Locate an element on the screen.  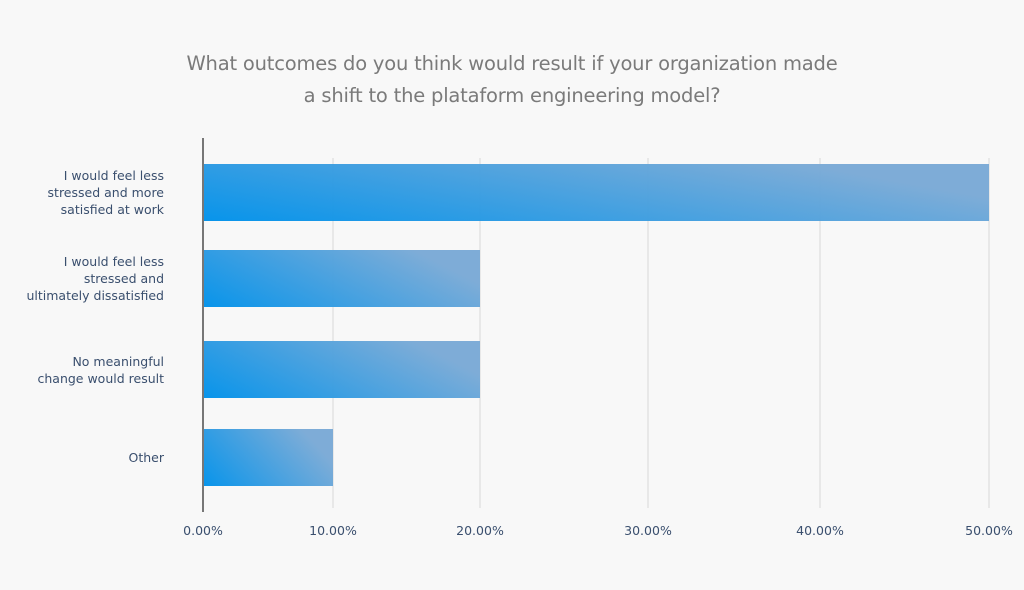
x-tick-label-10: 10.00% is located at coordinates (333, 530).